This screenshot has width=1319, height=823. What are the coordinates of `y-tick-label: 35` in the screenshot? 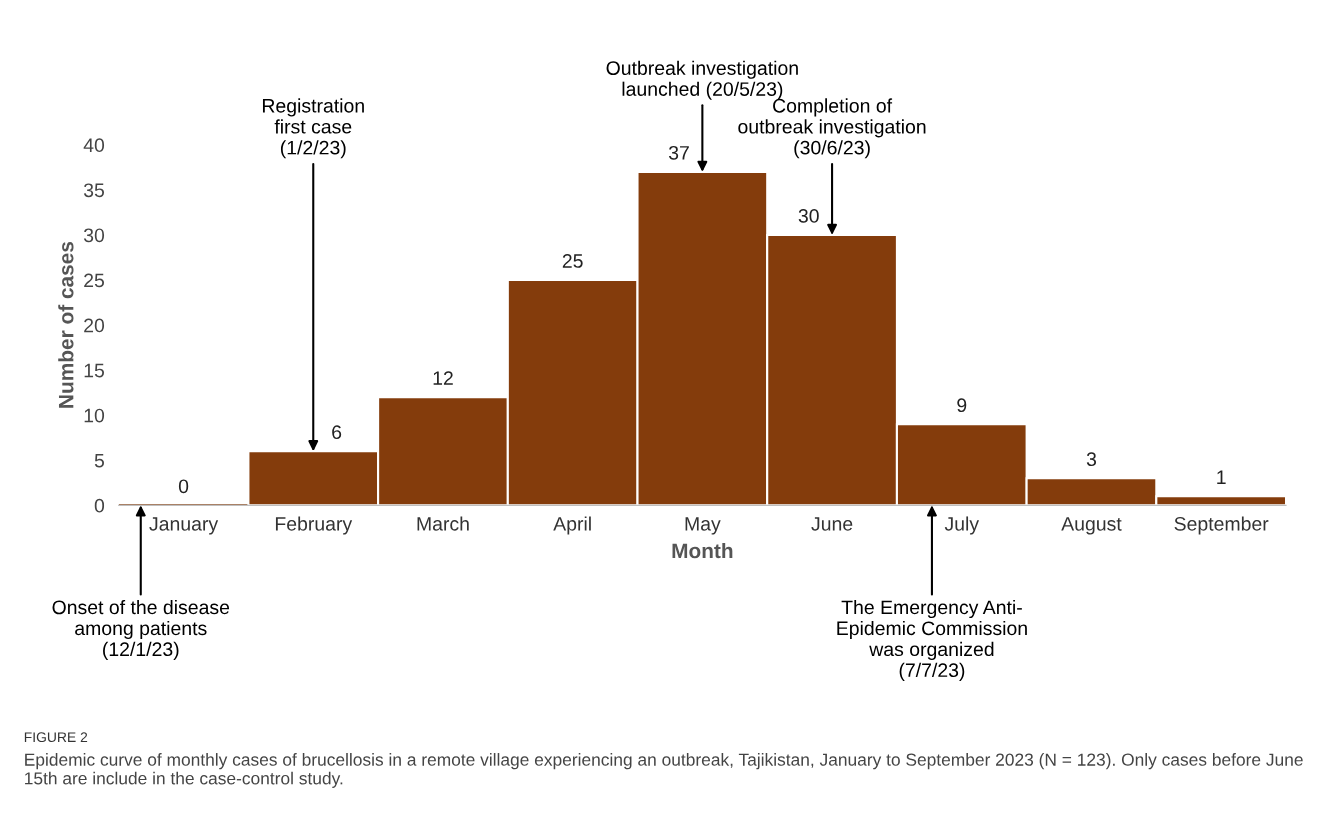 It's located at (94, 190).